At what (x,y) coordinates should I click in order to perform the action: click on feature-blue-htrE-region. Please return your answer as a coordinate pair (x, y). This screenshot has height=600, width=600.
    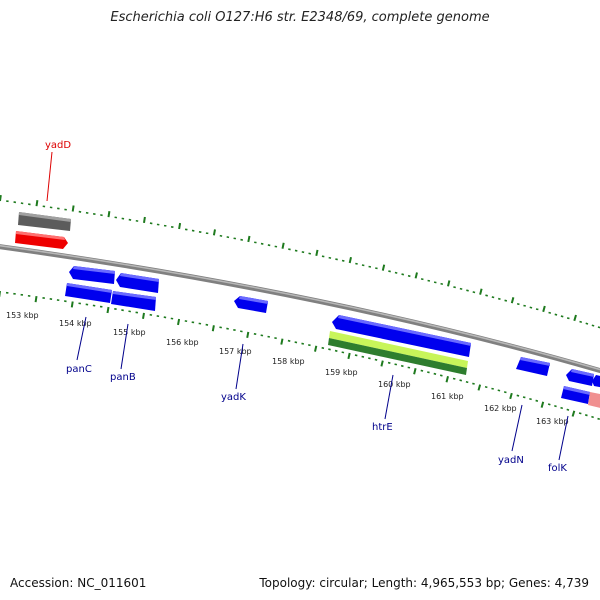
    Looking at the image, I should click on (401, 336).